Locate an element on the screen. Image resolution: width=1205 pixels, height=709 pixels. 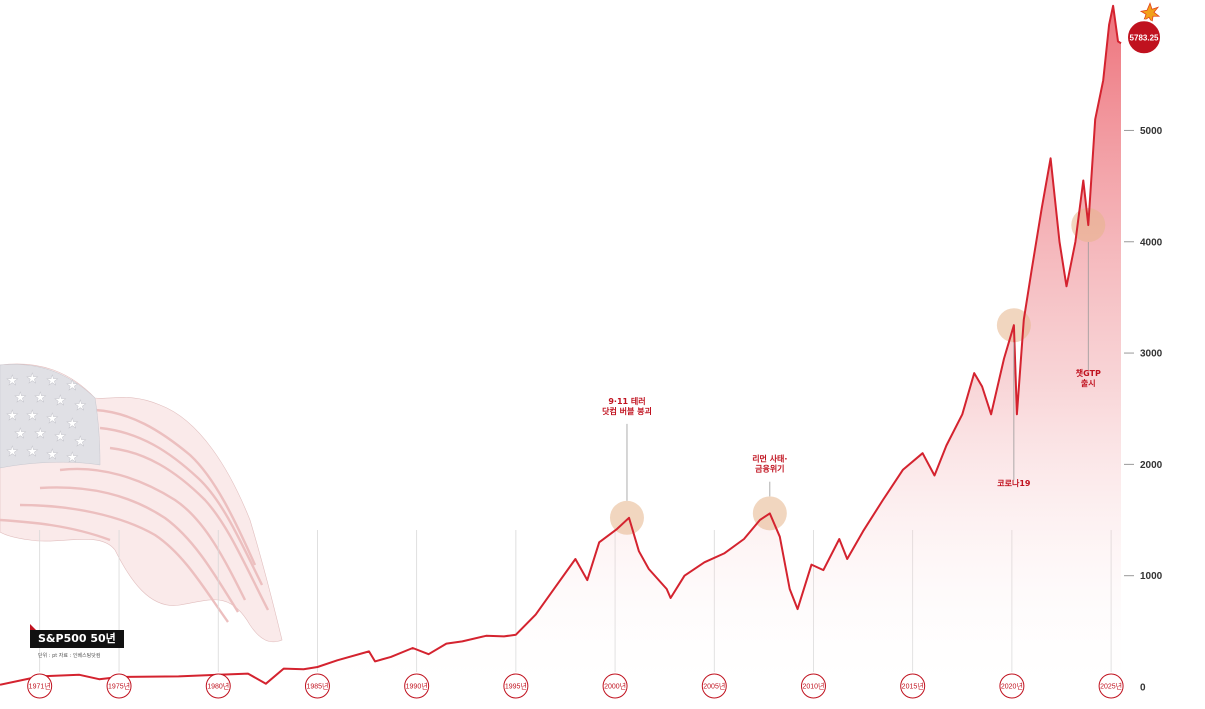
last-value-badge: 5783.25 is located at coordinates (1144, 29).